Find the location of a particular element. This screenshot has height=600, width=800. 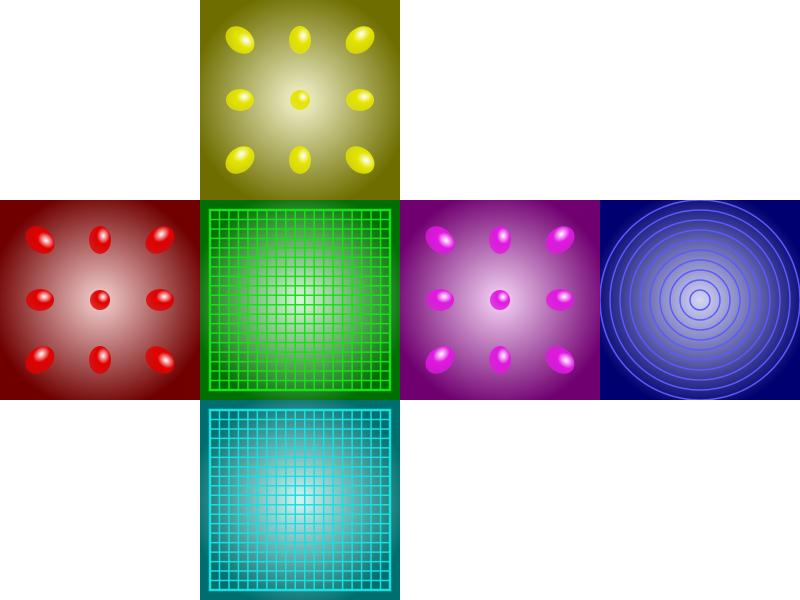

right-face-art is located at coordinates (500, 300).